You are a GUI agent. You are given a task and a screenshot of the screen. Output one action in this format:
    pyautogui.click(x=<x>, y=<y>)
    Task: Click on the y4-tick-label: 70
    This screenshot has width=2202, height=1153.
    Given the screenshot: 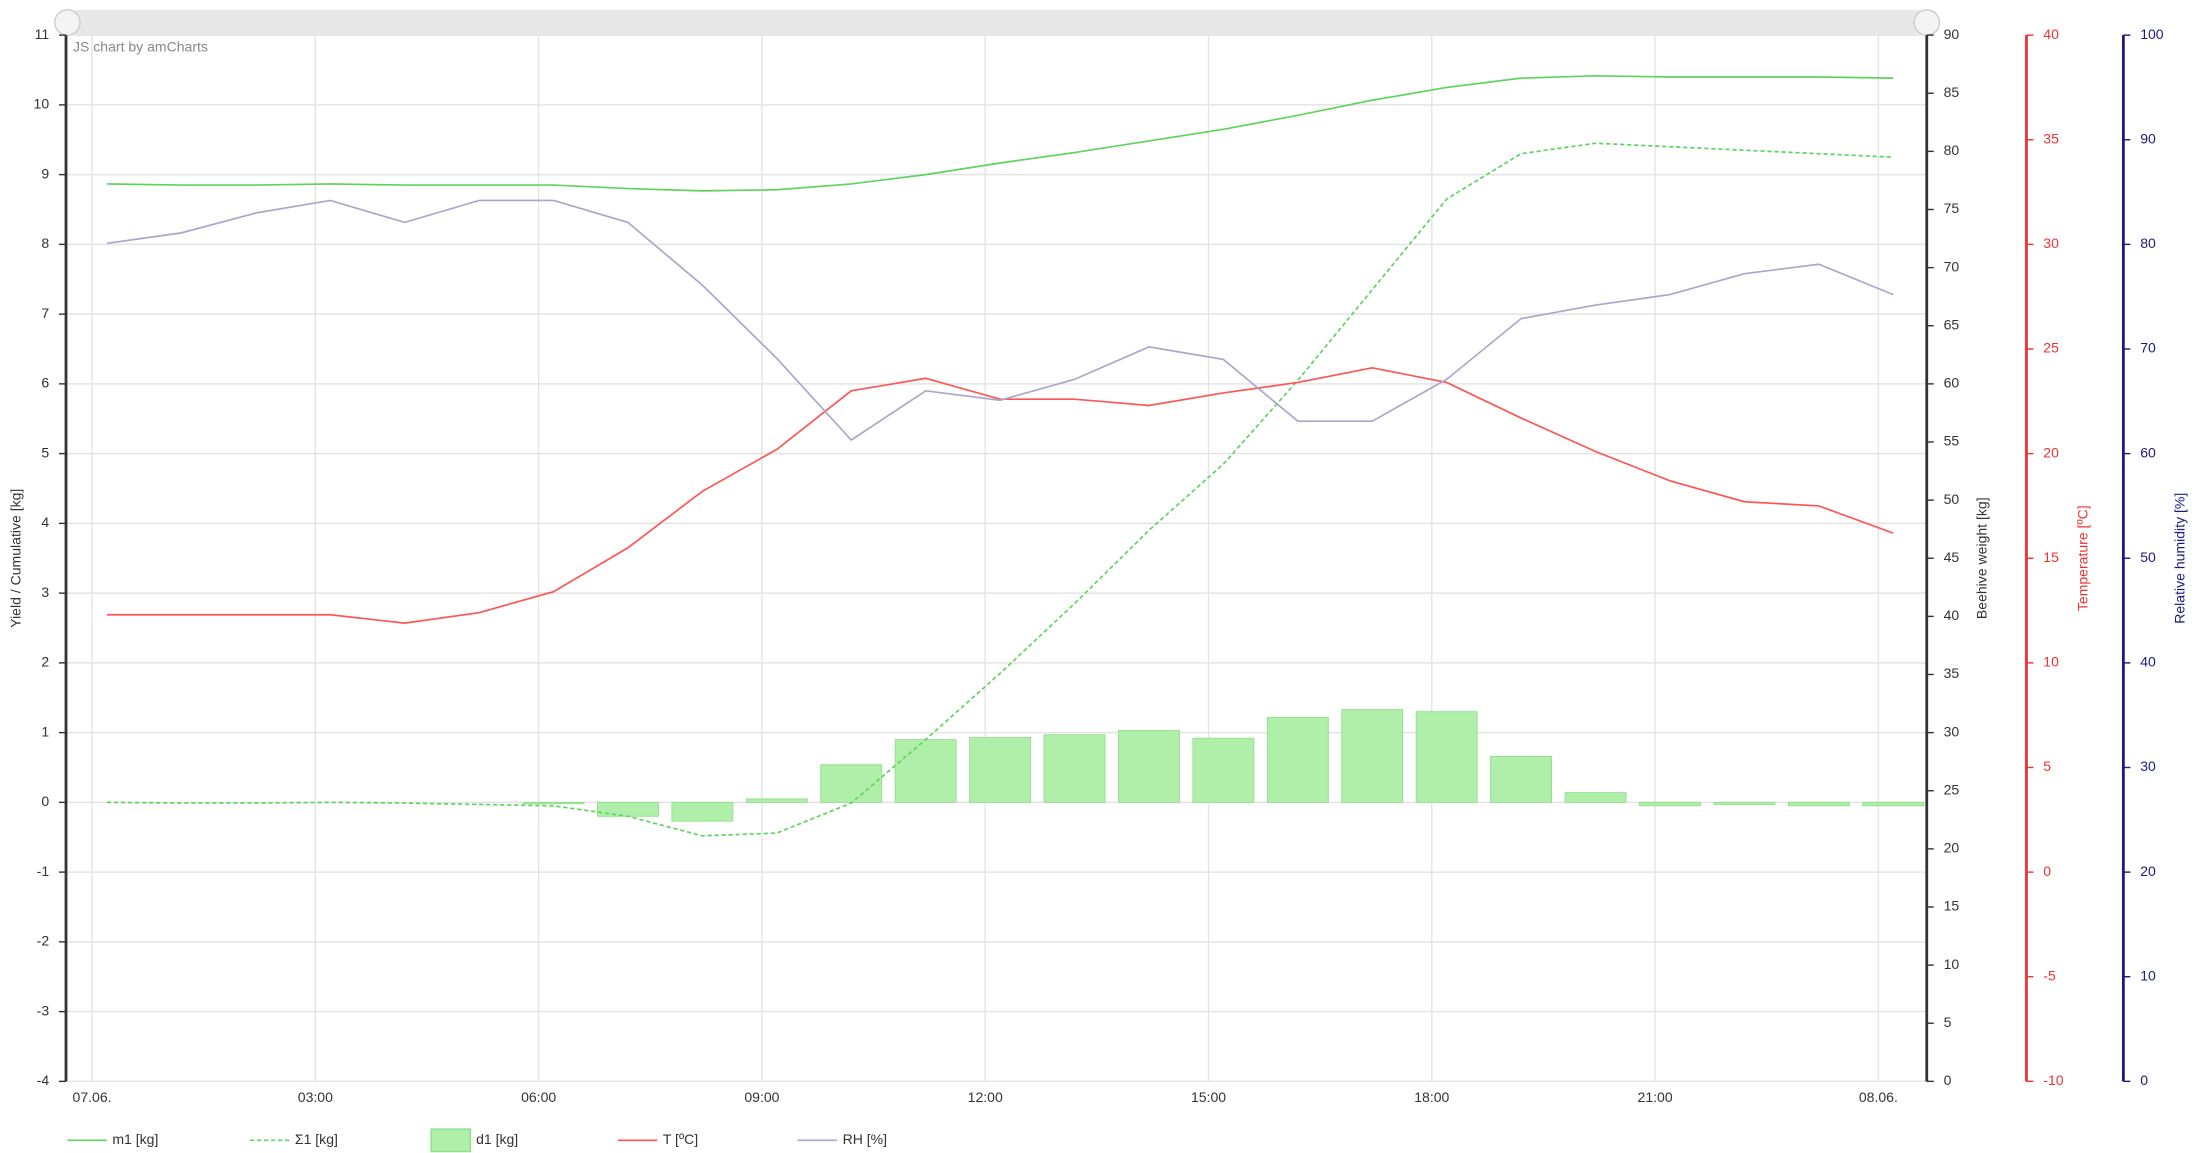 What is the action you would take?
    pyautogui.click(x=2148, y=348)
    